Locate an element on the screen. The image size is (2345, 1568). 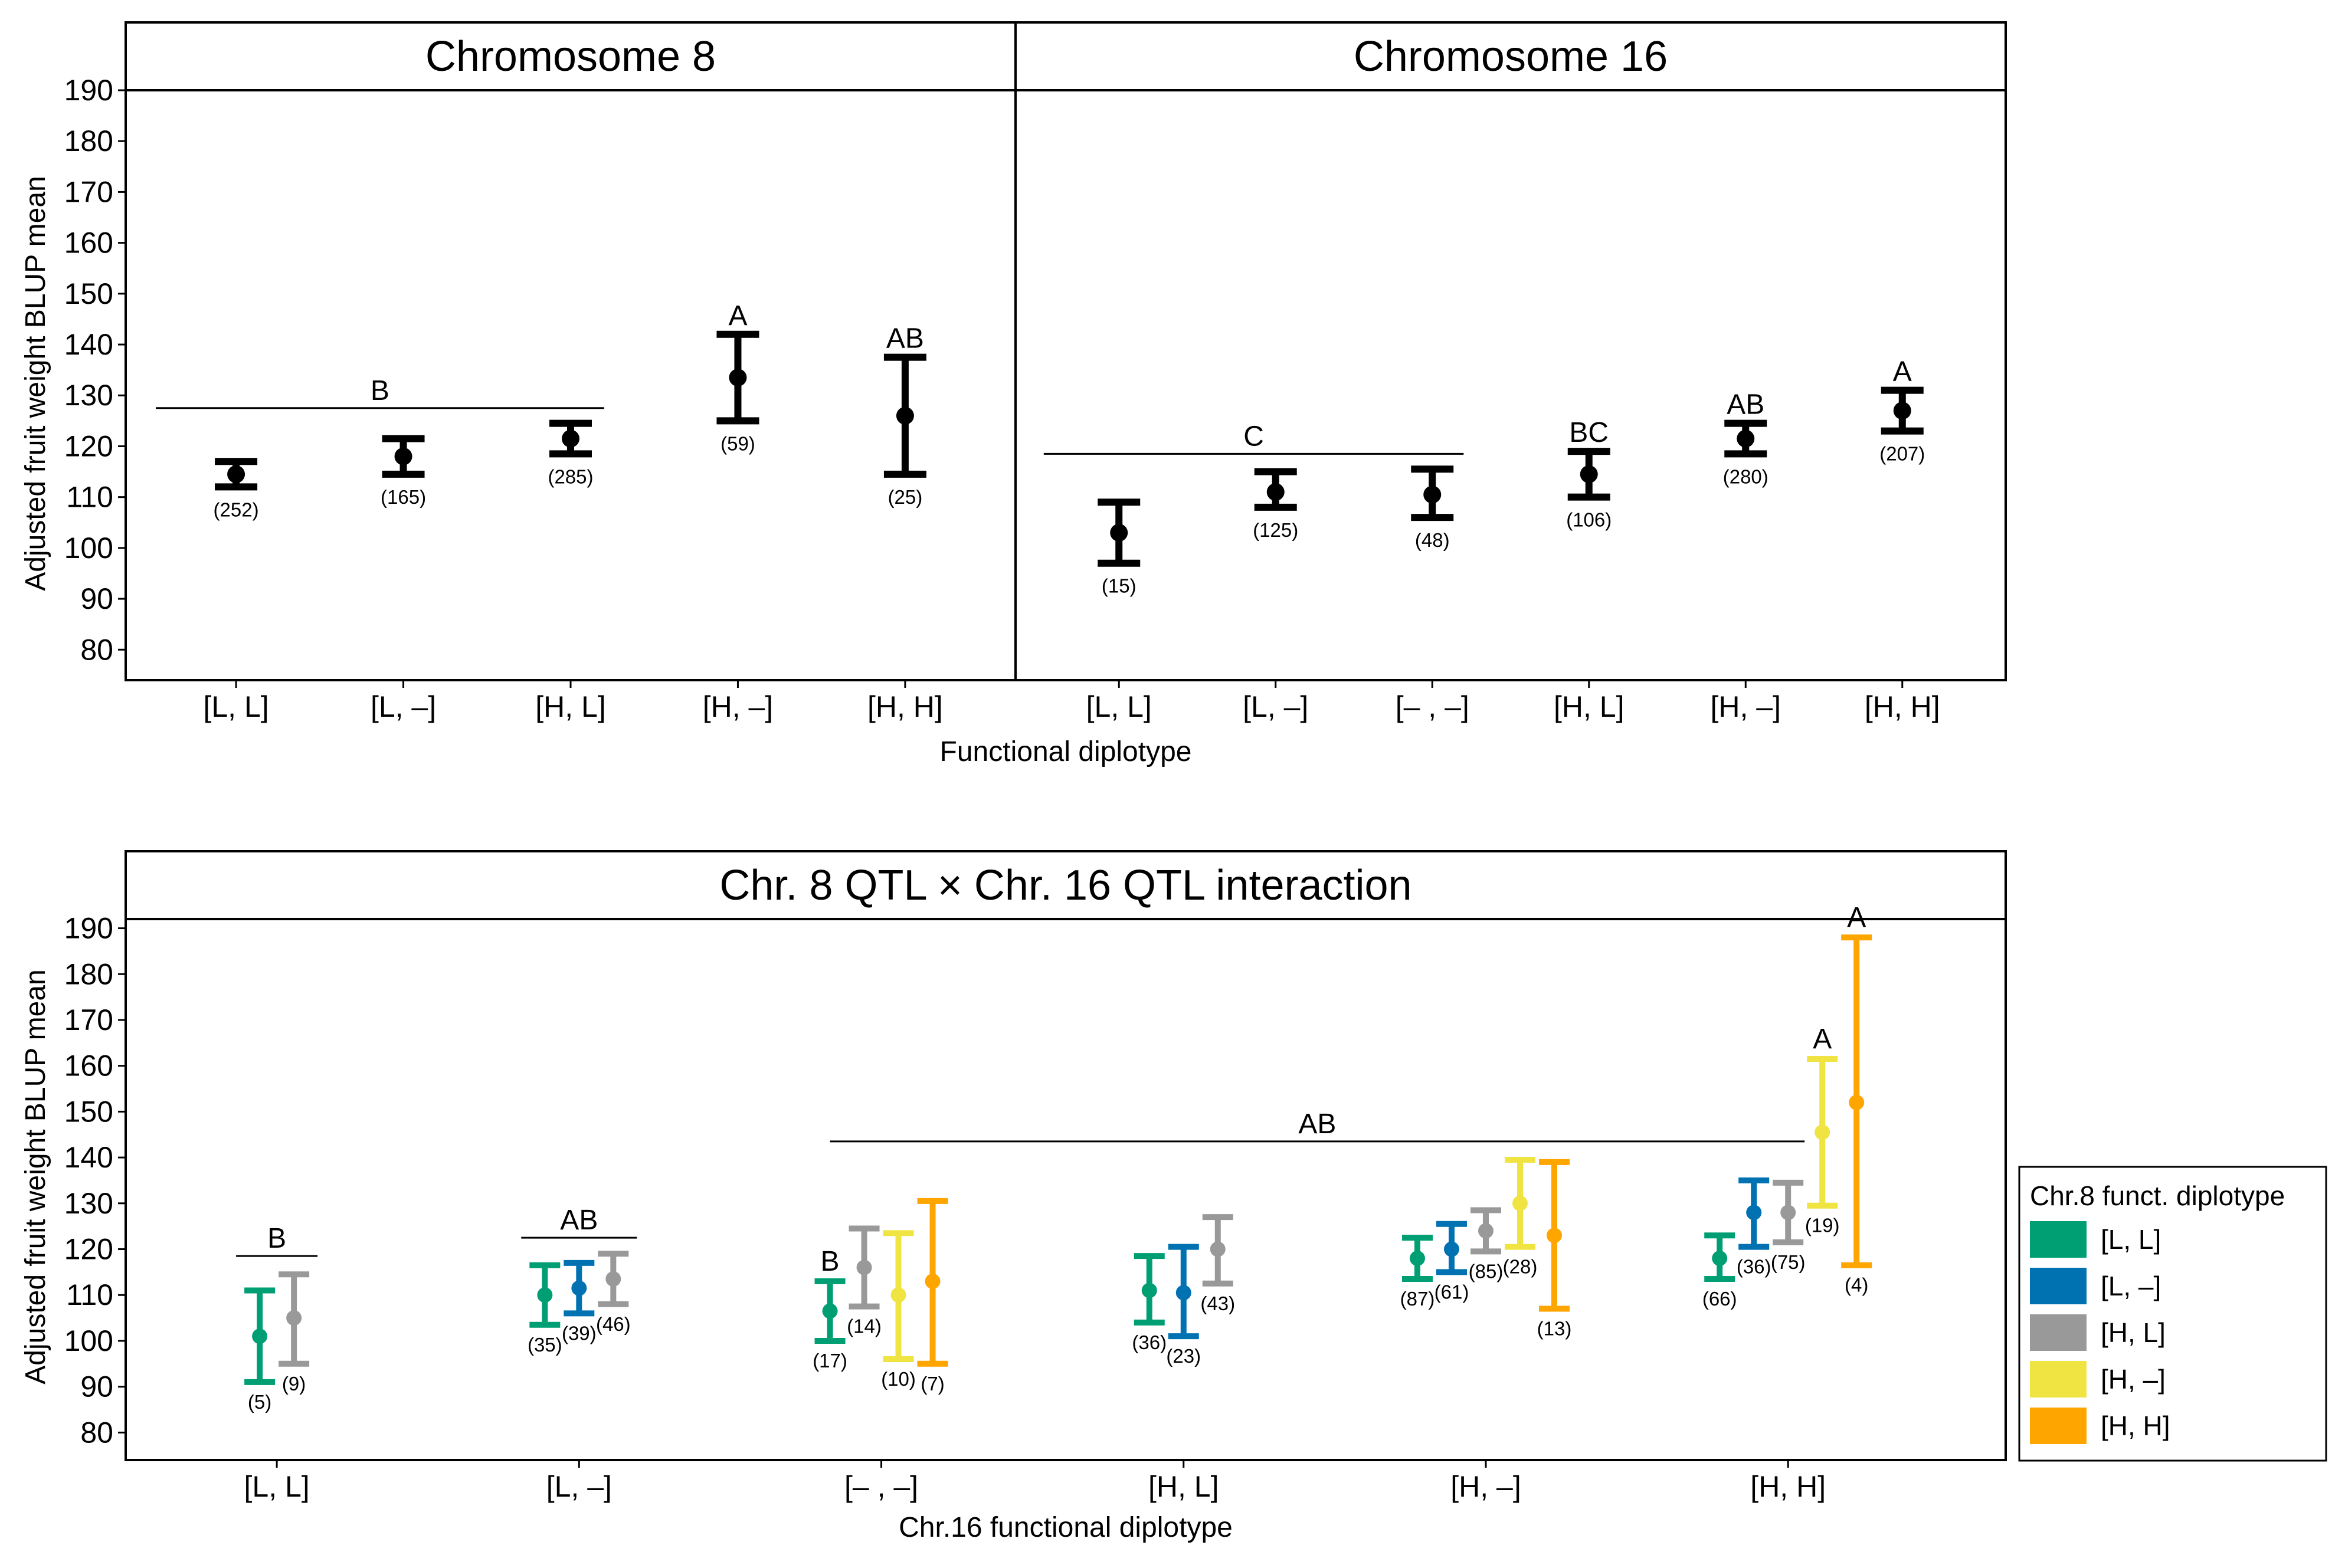
legend-entries: [L, L] [L, –] [H, L] [H, –] [H, H] is located at coordinates (2100, 1332).